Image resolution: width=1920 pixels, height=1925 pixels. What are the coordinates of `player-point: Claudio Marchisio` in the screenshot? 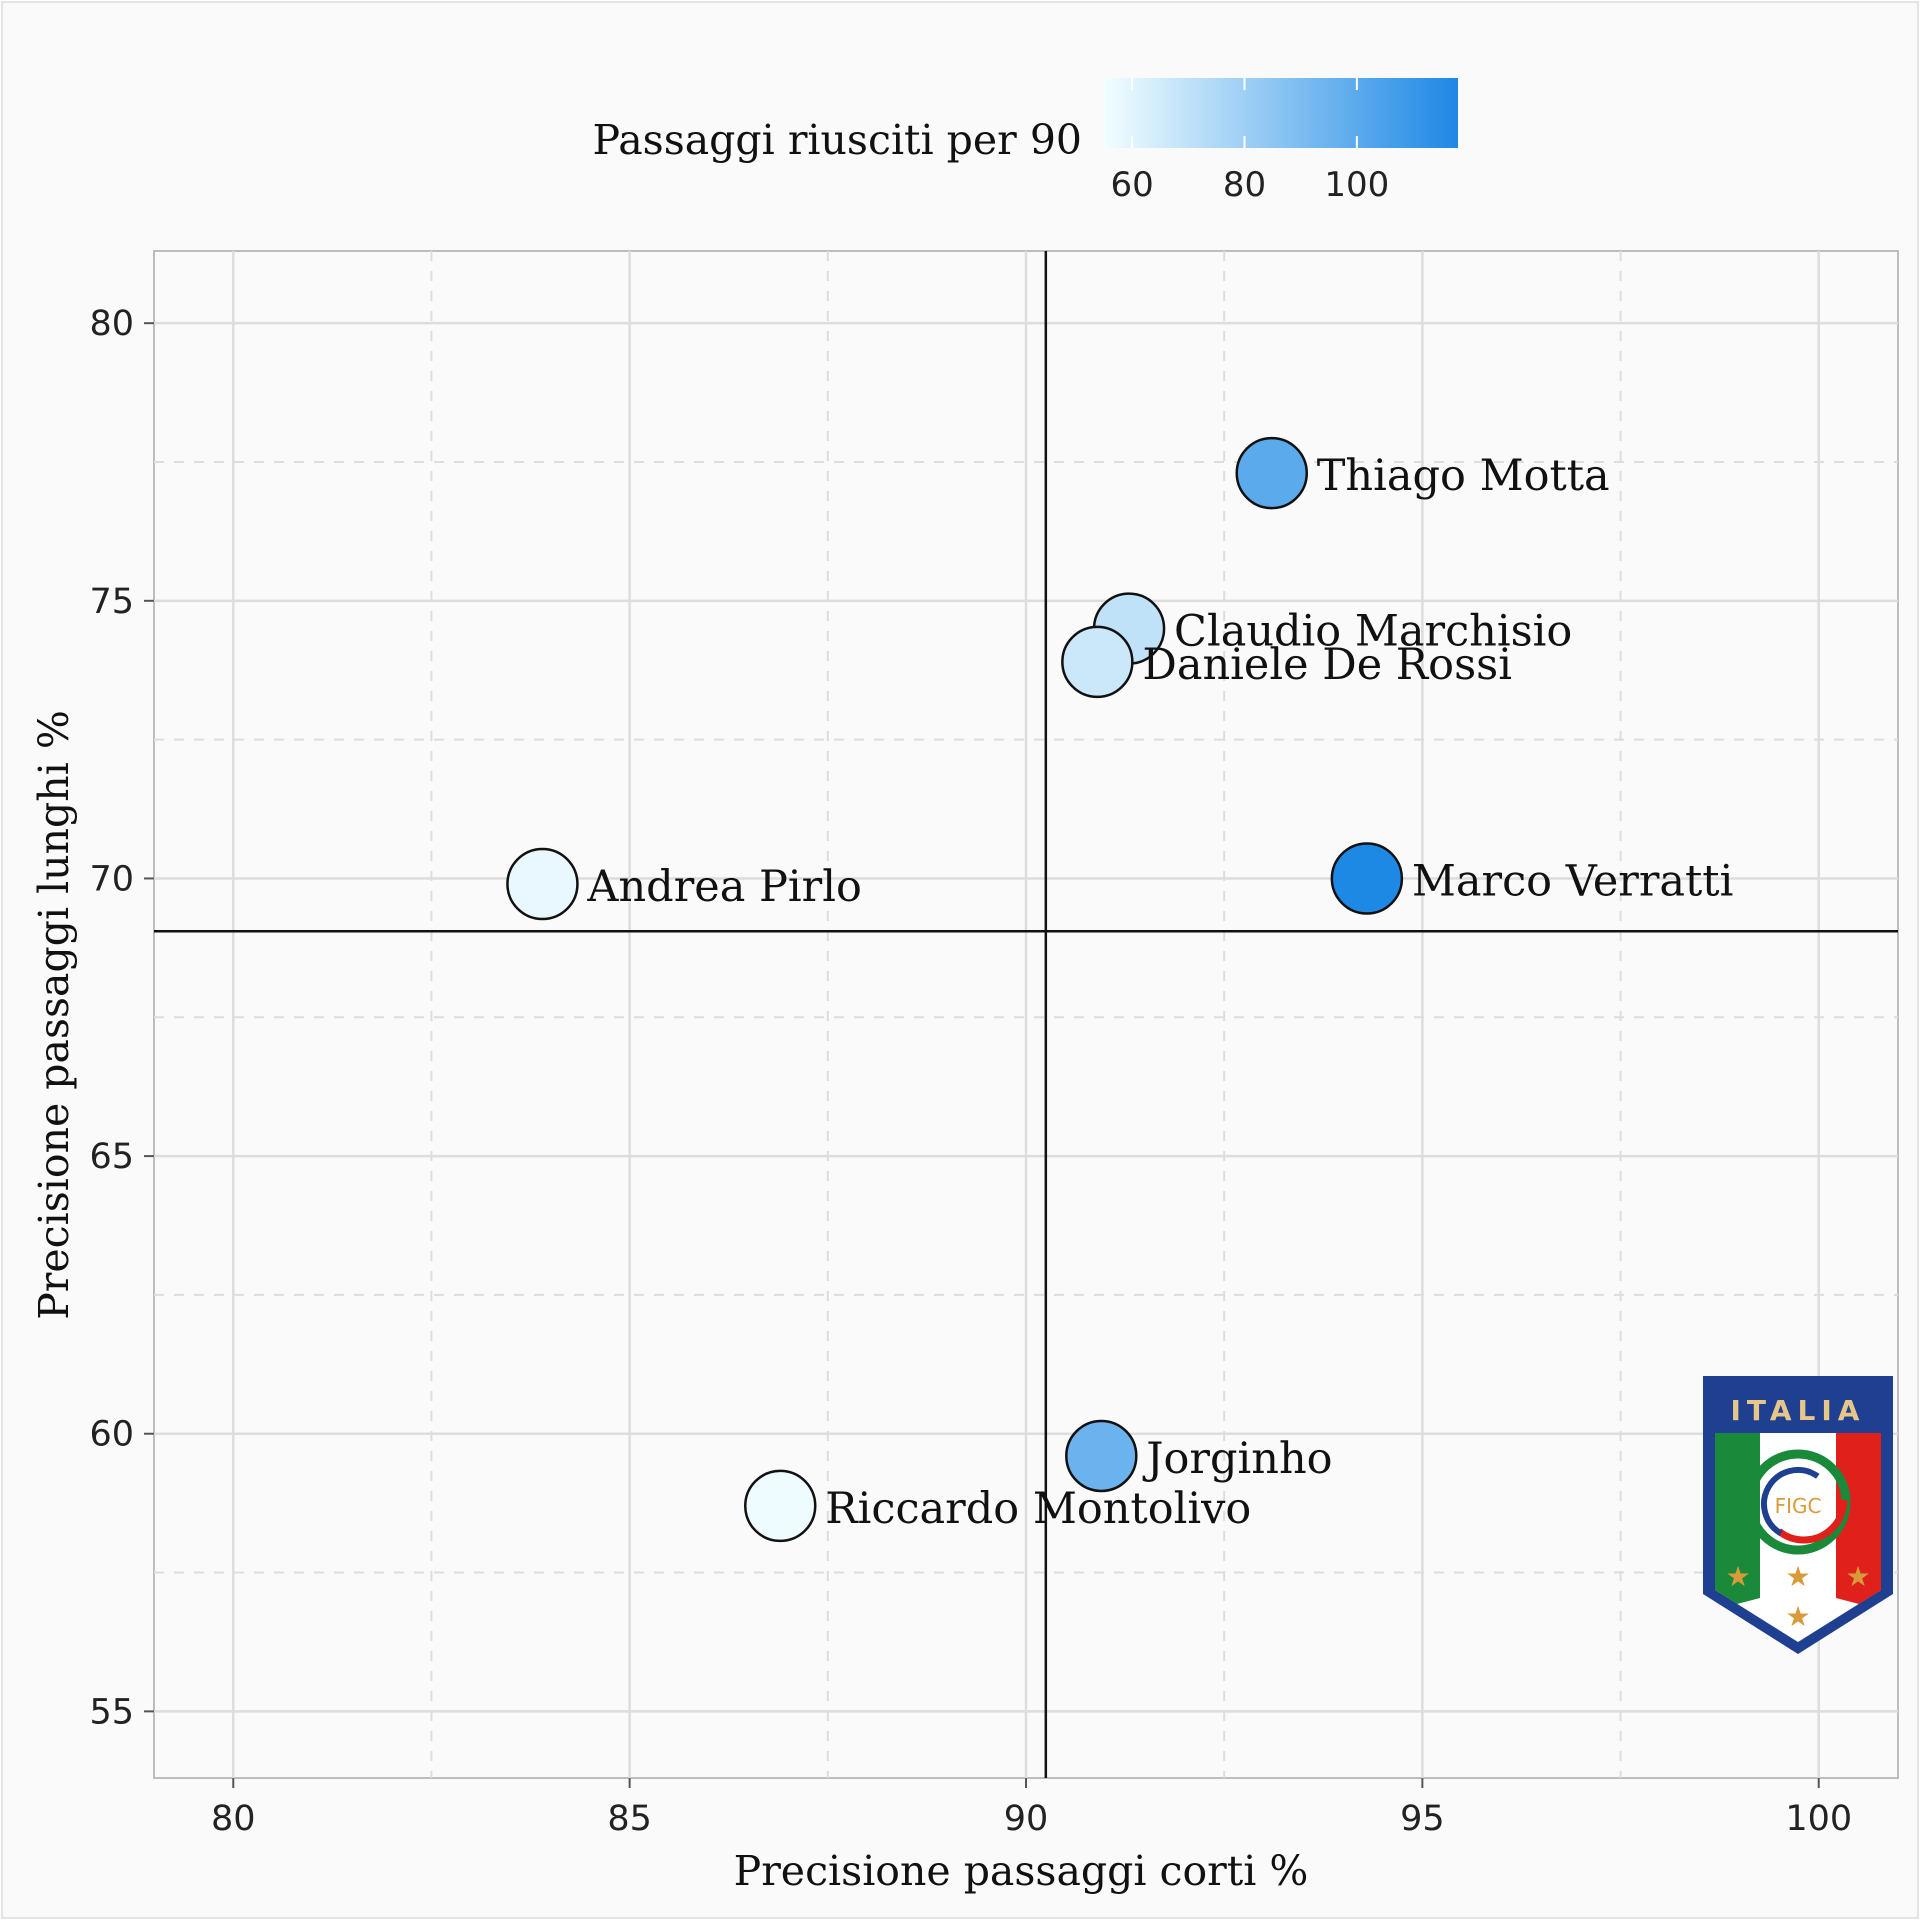 It's located at (1332, 628).